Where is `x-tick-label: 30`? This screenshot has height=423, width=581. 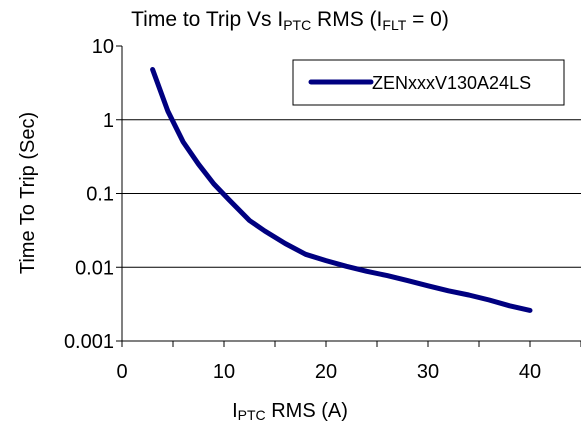 x-tick-label: 30 is located at coordinates (428, 372).